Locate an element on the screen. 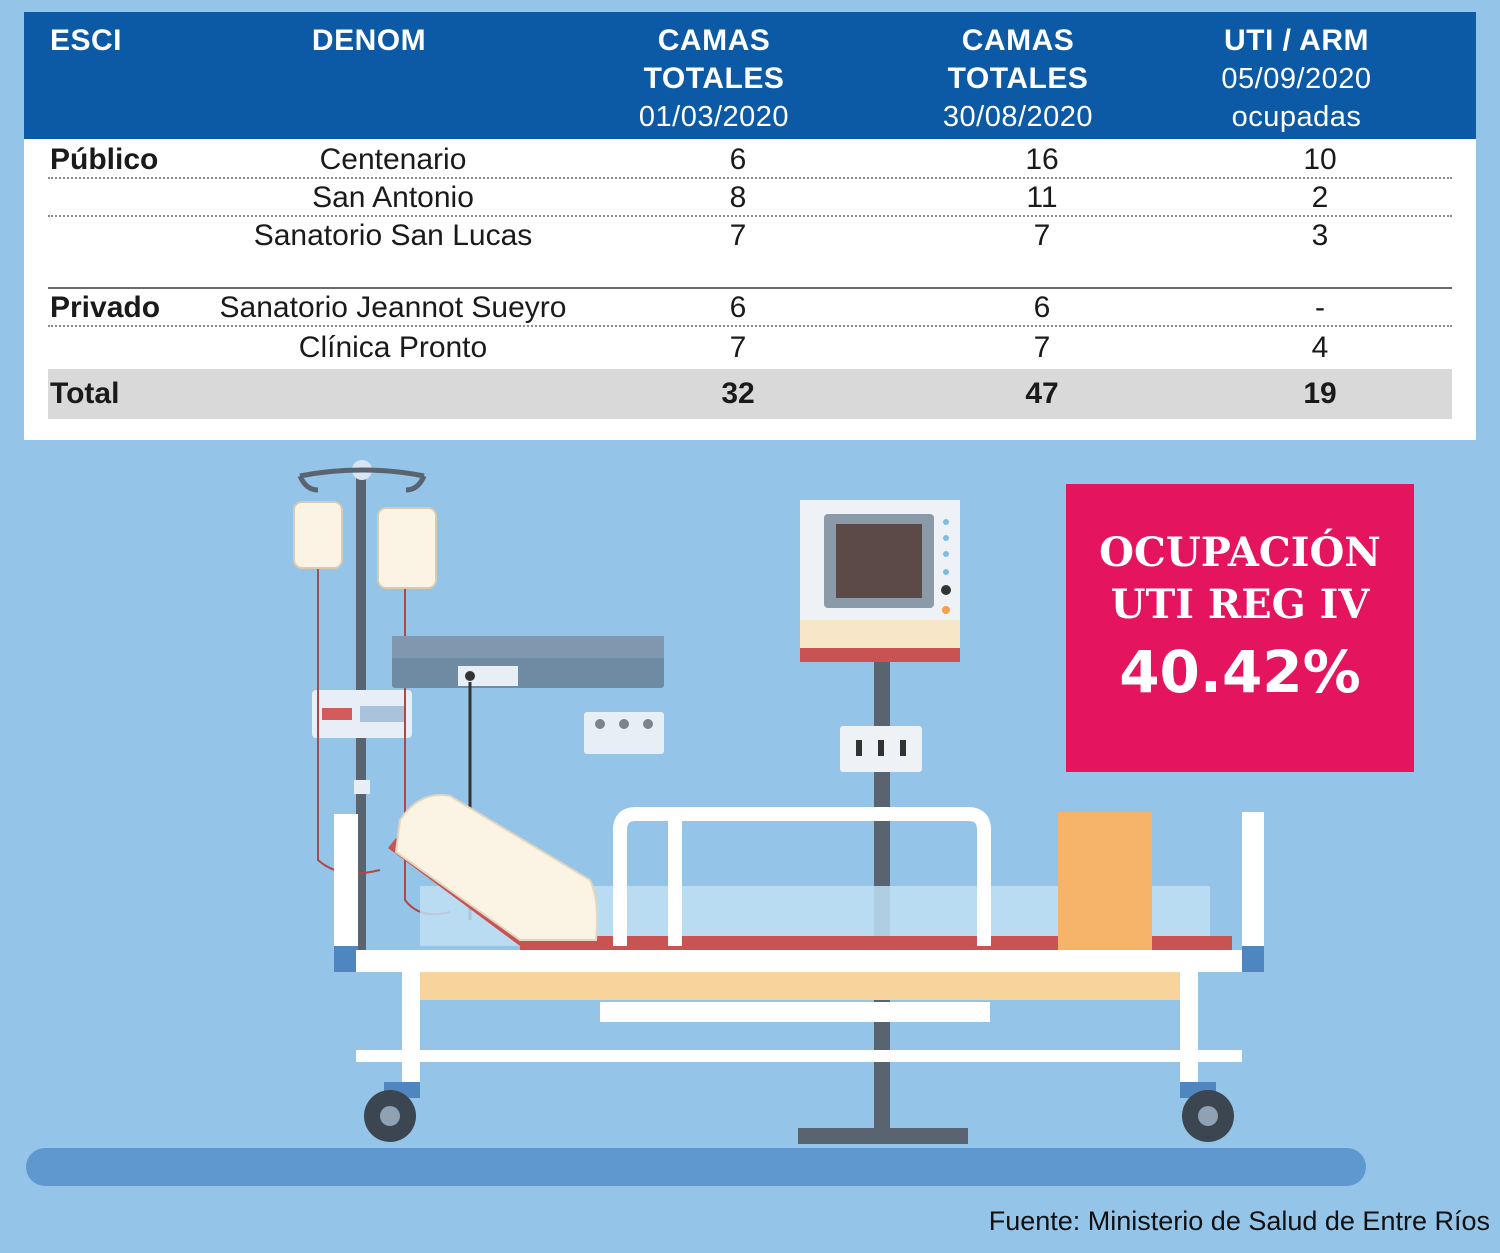 The height and width of the screenshot is (1253, 1500). wheel-icon is located at coordinates (799, 1112).